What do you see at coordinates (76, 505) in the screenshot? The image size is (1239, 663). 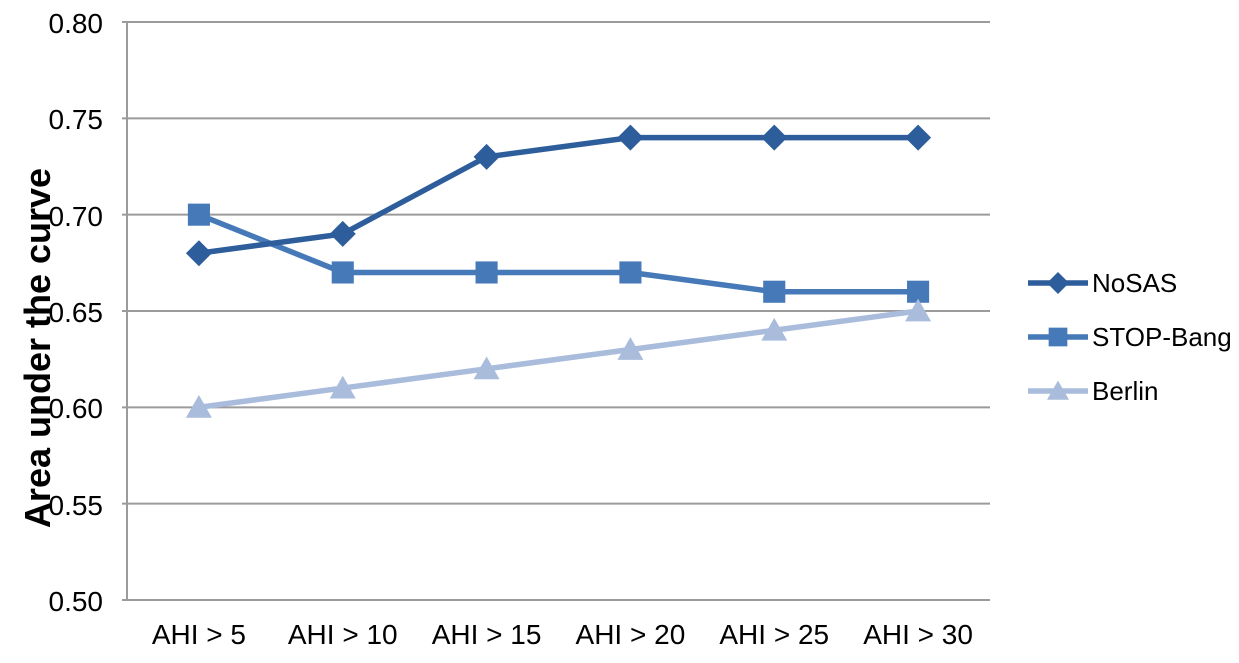 I see `y-tick-label: 0.55` at bounding box center [76, 505].